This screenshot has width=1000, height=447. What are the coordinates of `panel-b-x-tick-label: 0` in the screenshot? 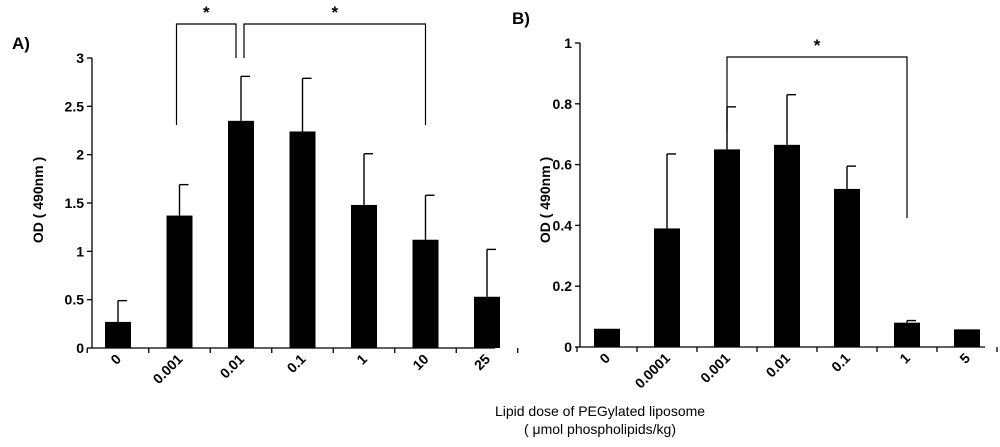 It's located at (604, 358).